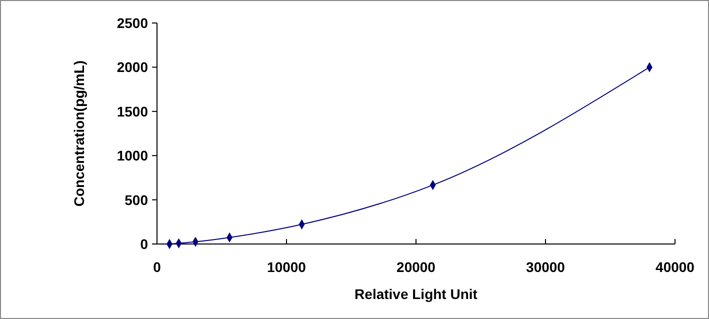 The image size is (709, 319). I want to click on x-axis-title: Relative Light Unit, so click(416, 294).